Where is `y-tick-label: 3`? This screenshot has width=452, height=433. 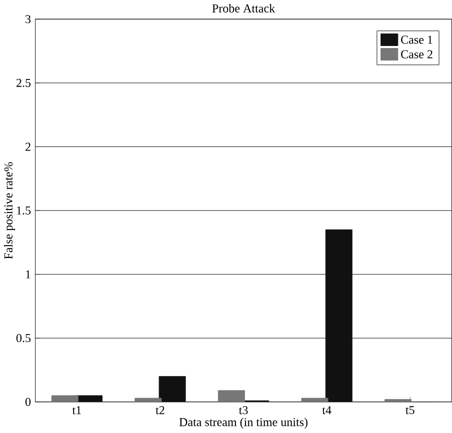
y-tick-label: 3 is located at coordinates (28, 19).